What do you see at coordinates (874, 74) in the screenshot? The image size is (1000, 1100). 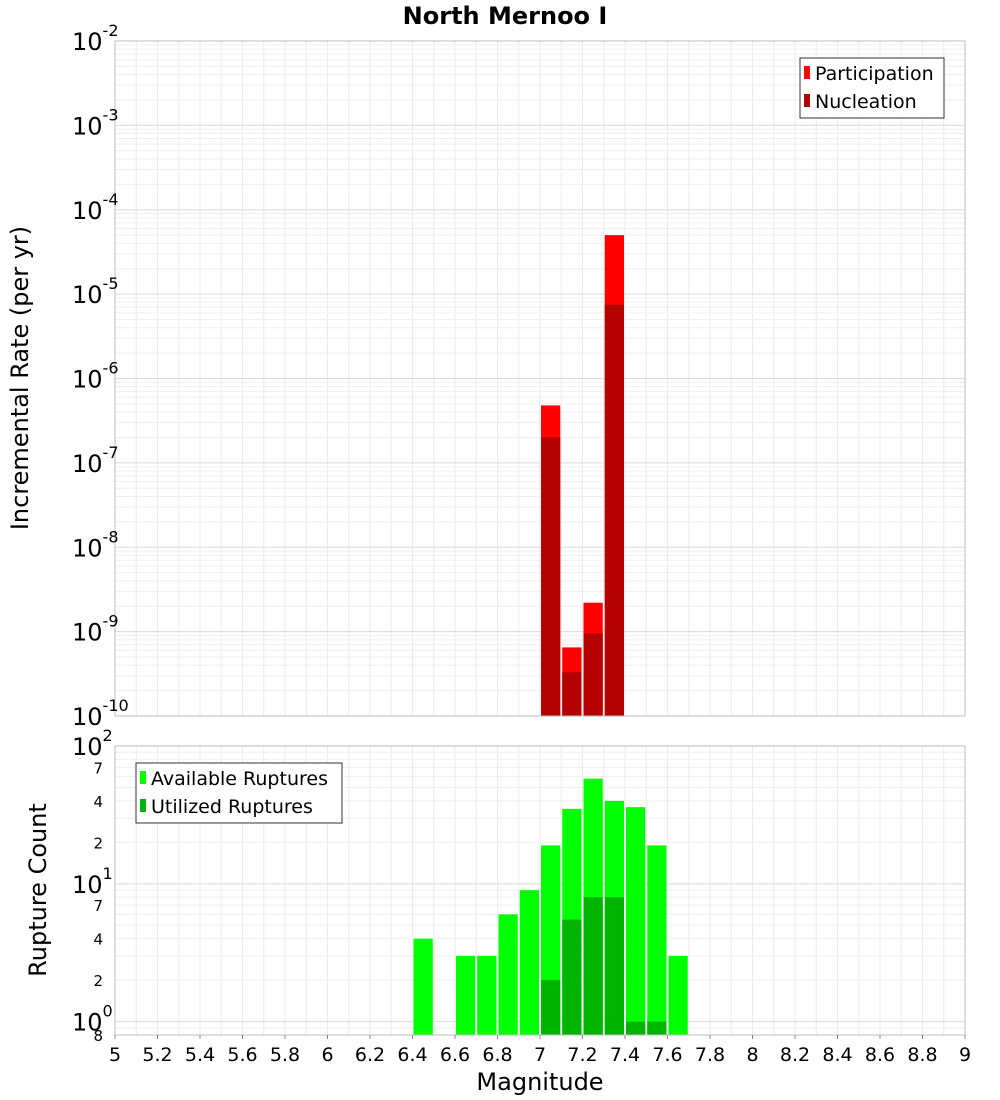 I see `legend-label: Participation` at bounding box center [874, 74].